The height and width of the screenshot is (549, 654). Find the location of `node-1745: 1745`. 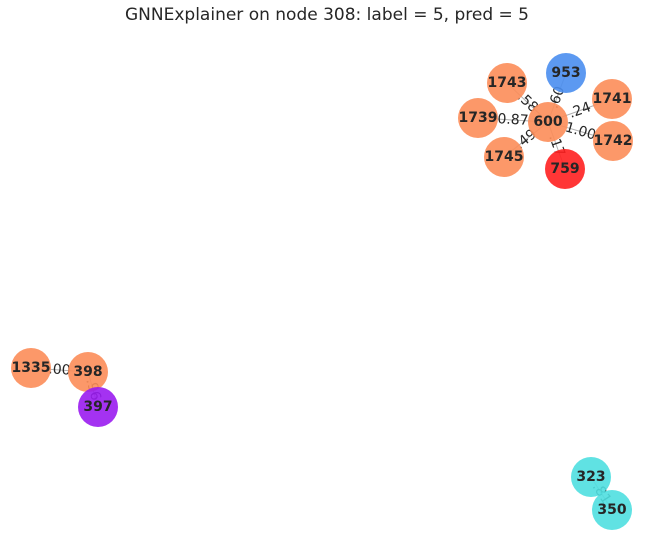

node-1745: 1745 is located at coordinates (504, 157).